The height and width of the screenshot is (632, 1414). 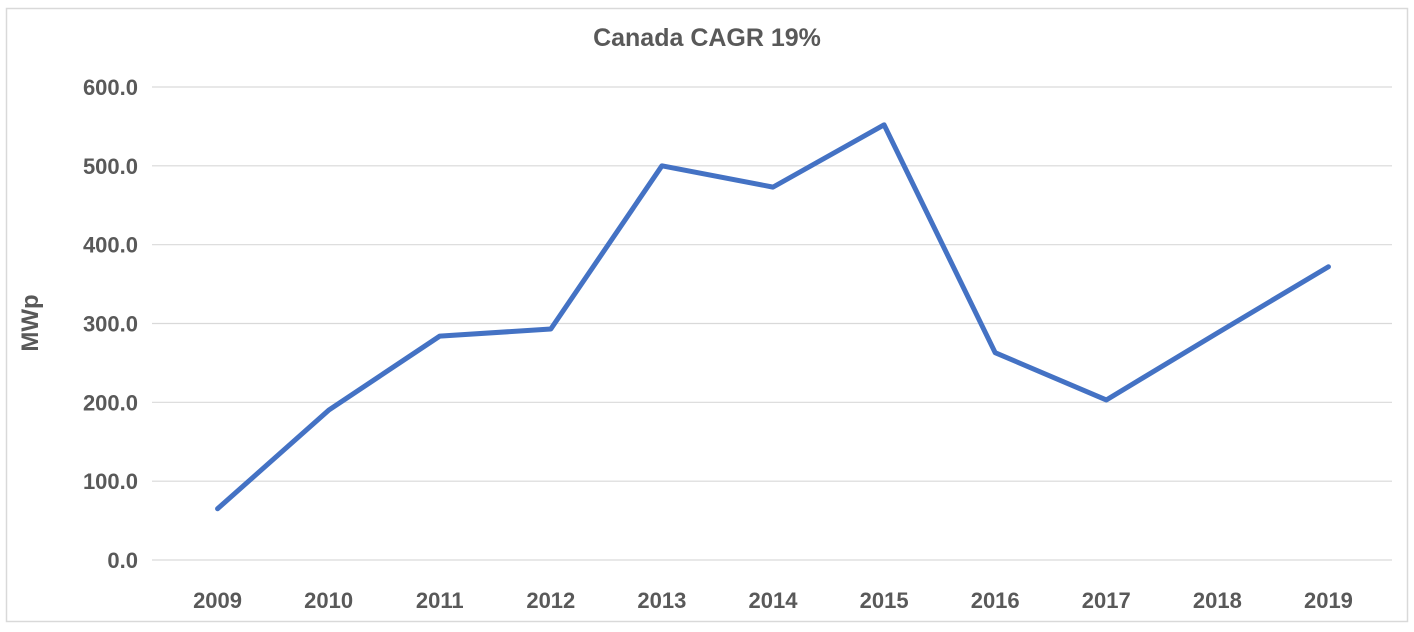 I want to click on y-tick-label: 100.0, so click(x=110, y=481).